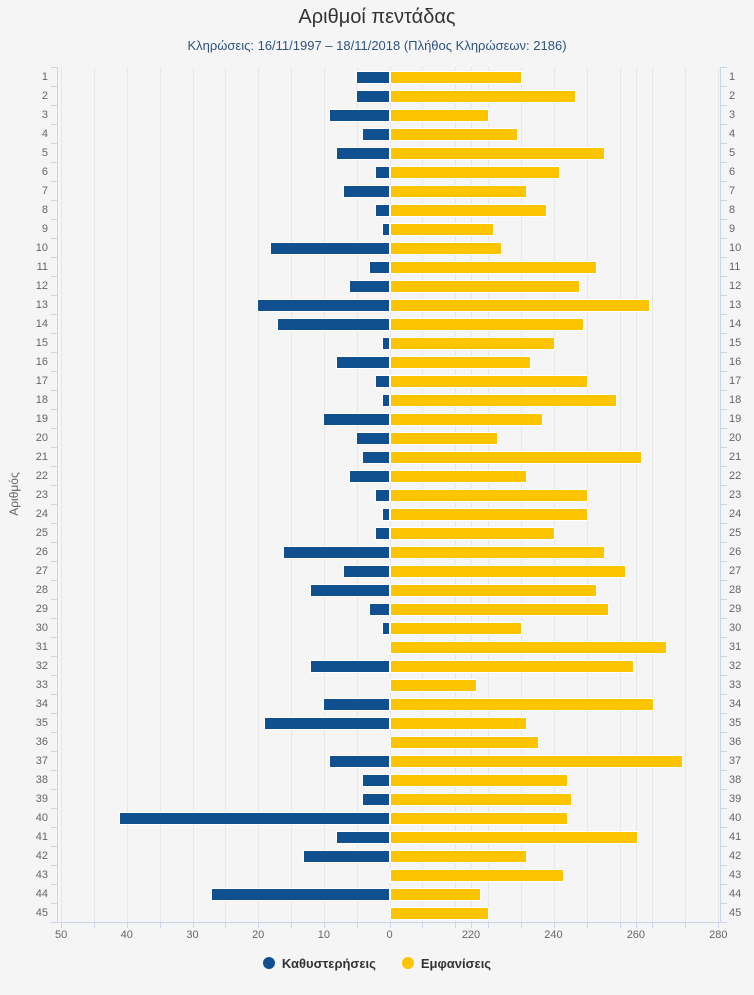 This screenshot has height=995, width=754. I want to click on x-axis-label: 50, so click(61, 935).